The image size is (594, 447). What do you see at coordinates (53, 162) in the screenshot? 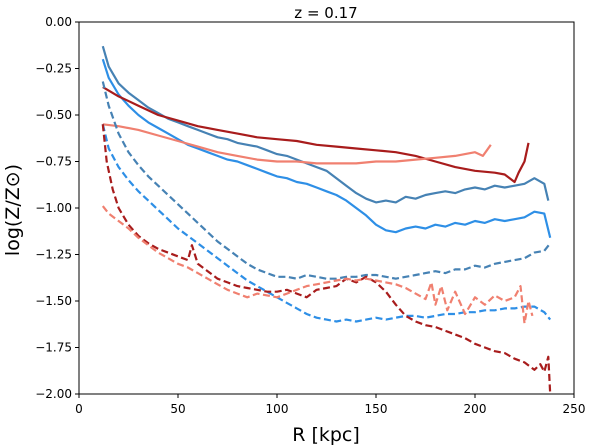
I see `y-tick-label: −0.75` at bounding box center [53, 162].